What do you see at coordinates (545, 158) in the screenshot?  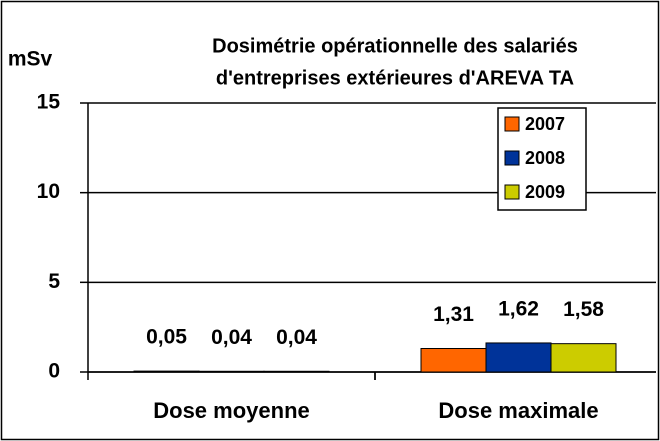 I see `legend-label: 2008` at bounding box center [545, 158].